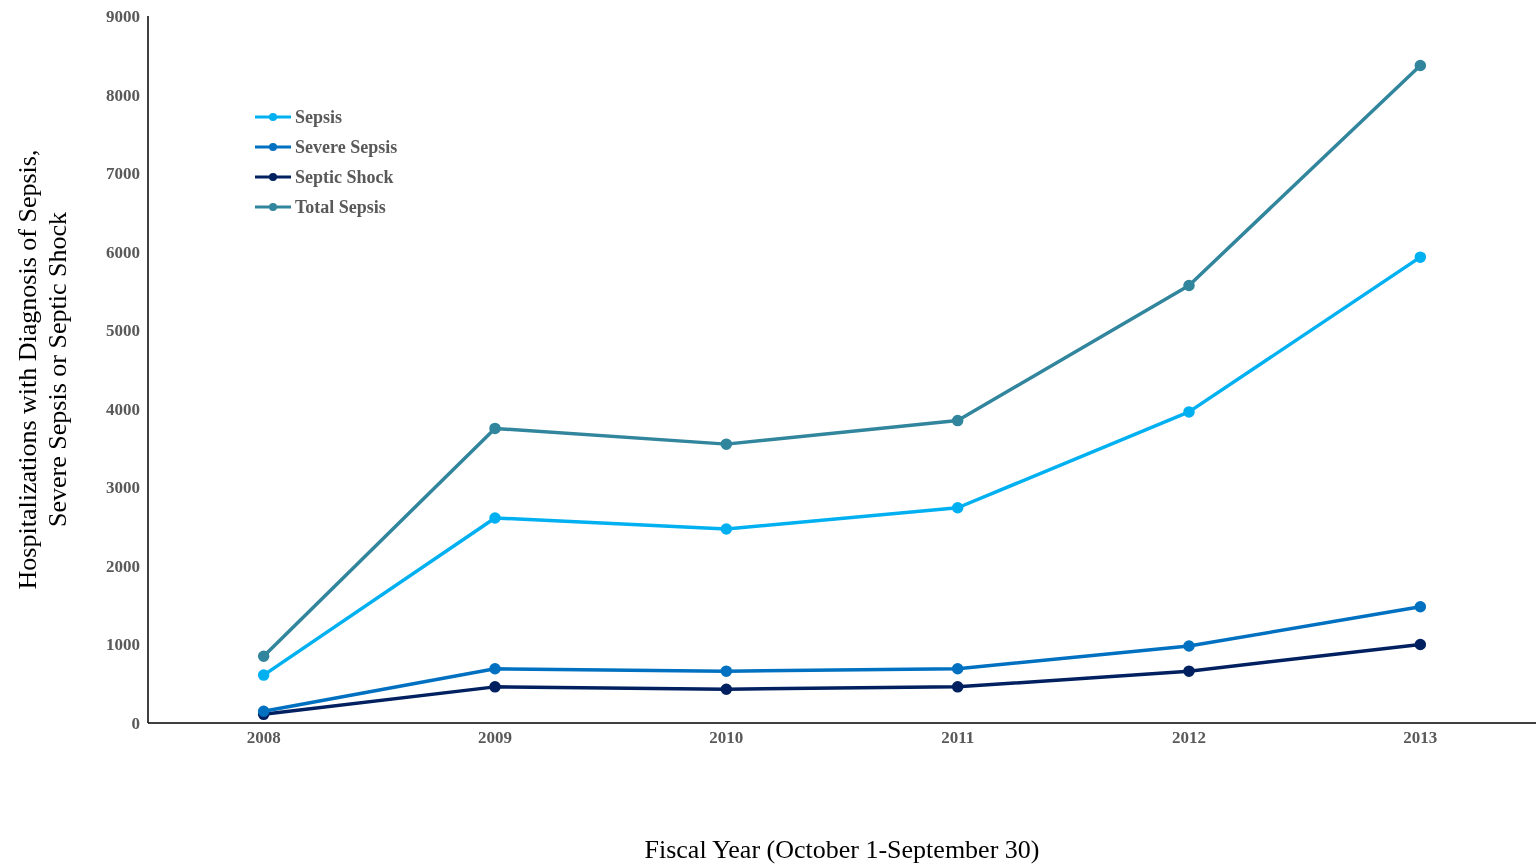 This screenshot has width=1536, height=864. I want to click on x-tick-label: 2013, so click(1420, 738).